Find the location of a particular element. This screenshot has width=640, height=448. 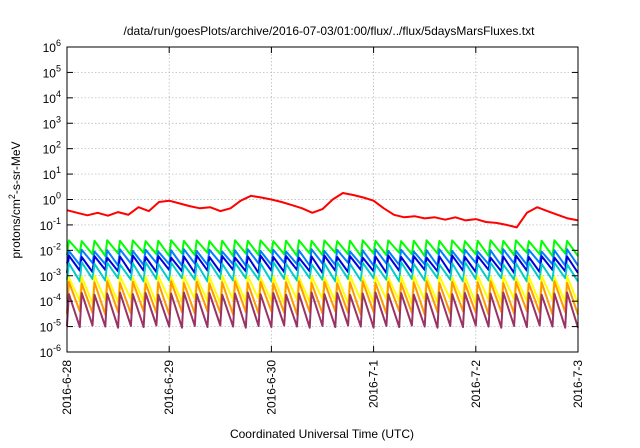

x-tick-label: 2016-6-28 is located at coordinates (67, 387).